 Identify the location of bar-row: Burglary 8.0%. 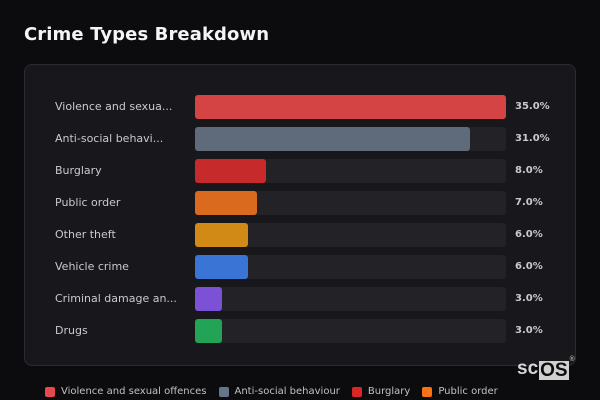
(300, 171).